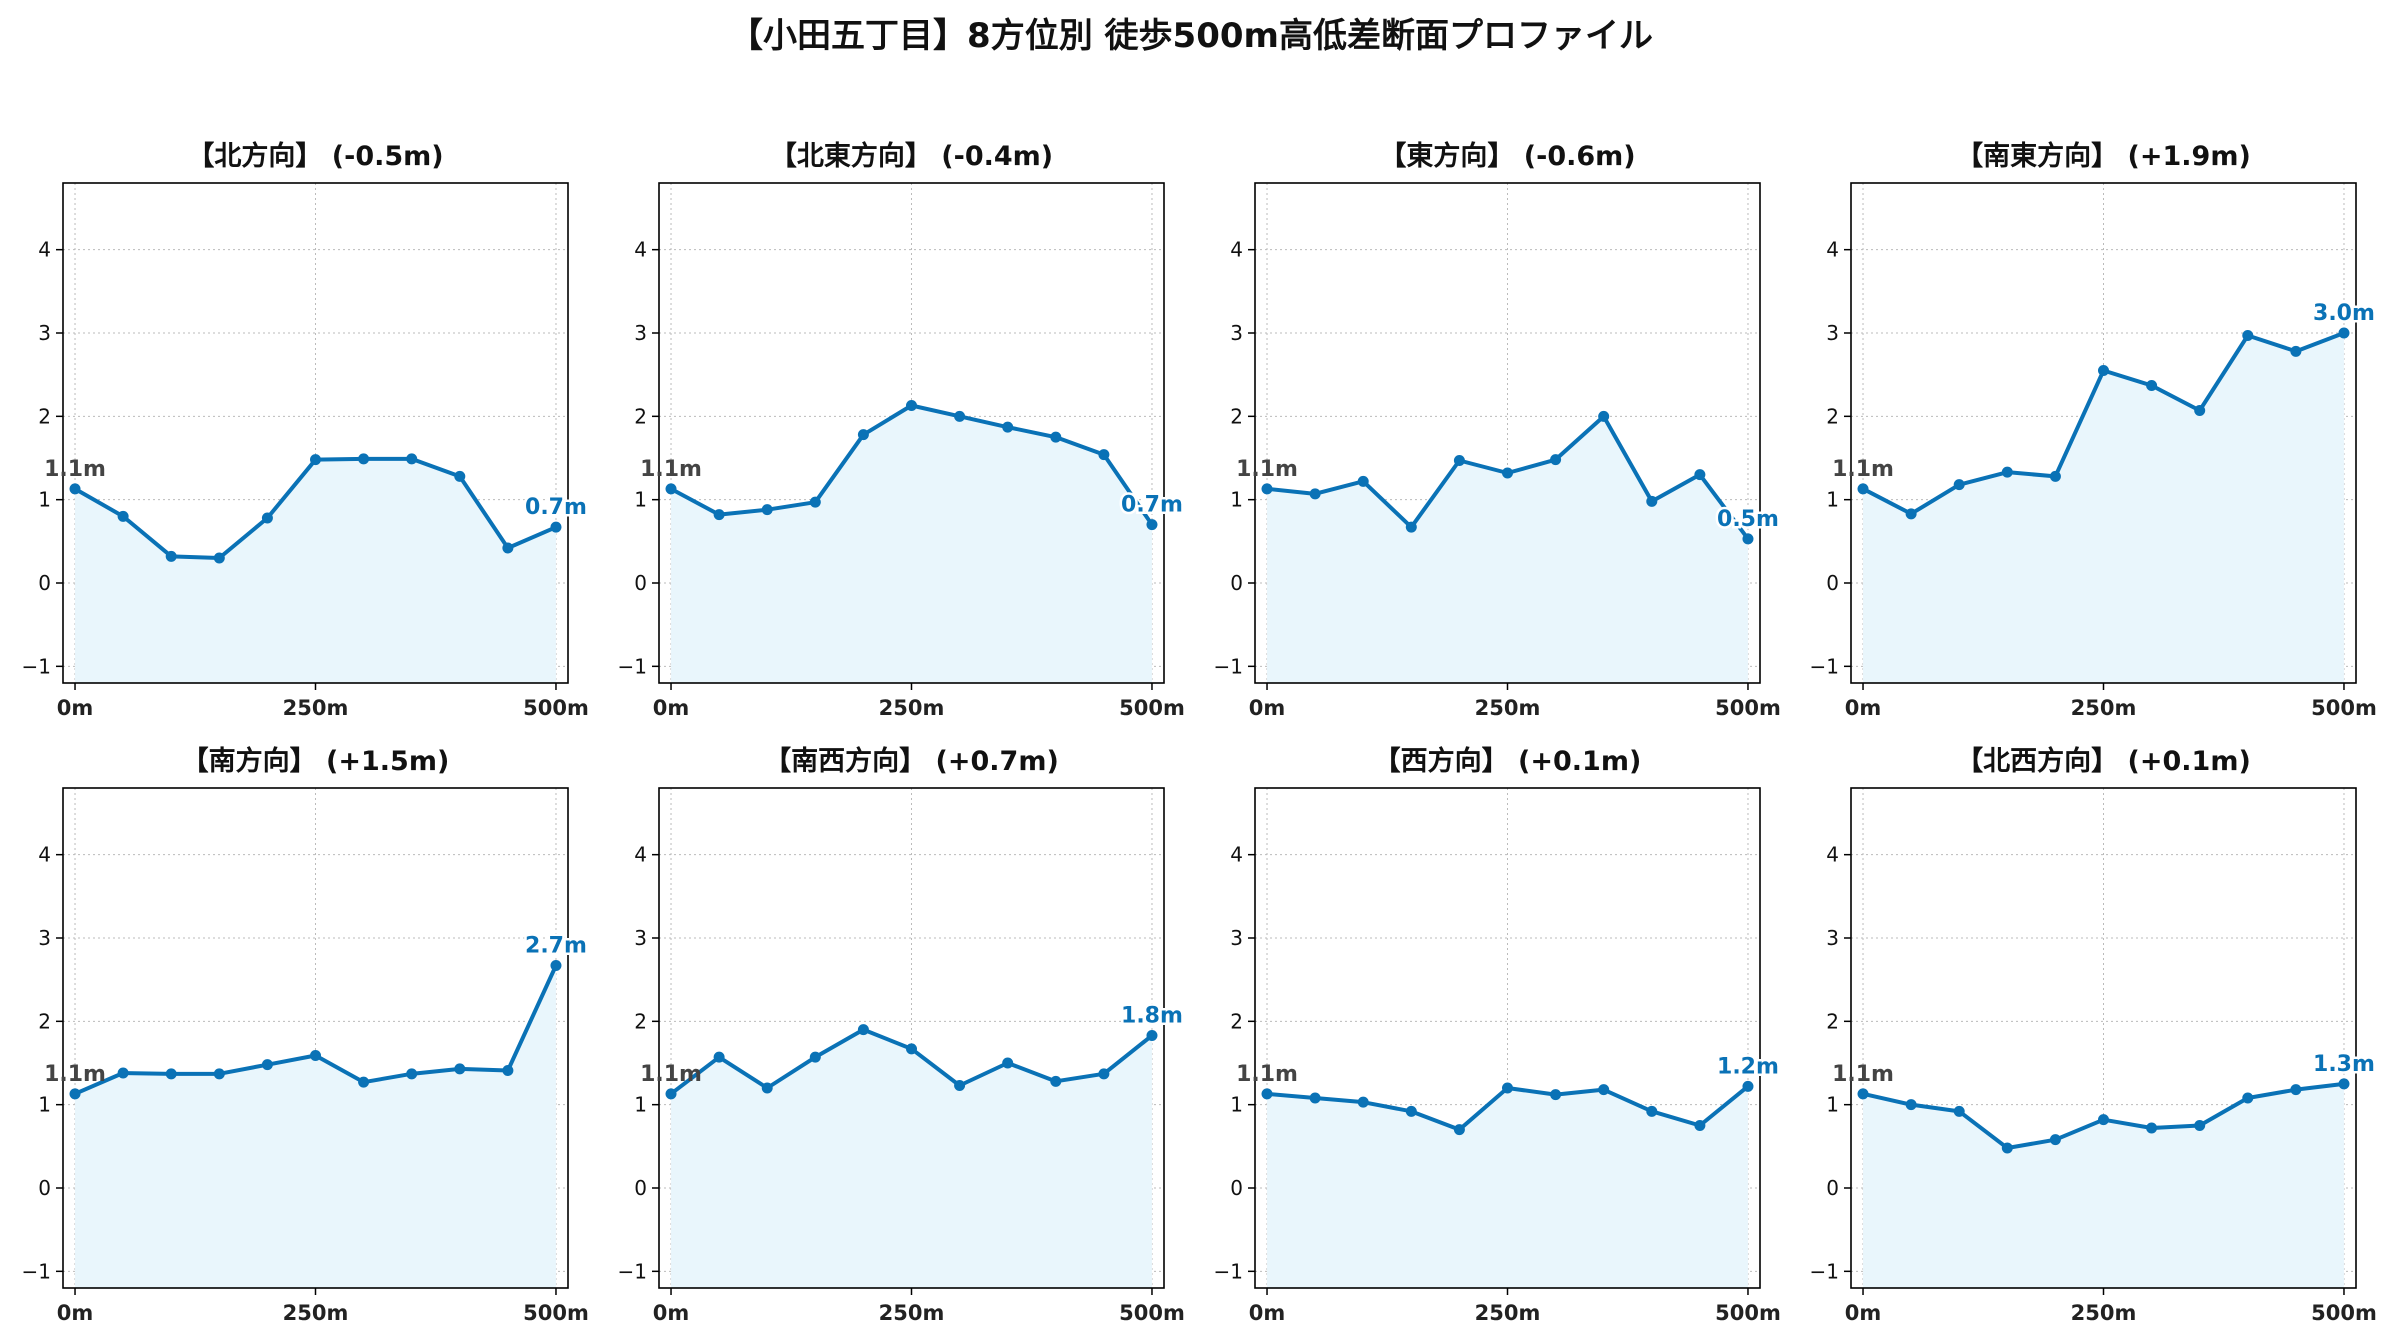 This screenshot has height=1340, width=2382. Describe the element at coordinates (1508, 761) in the screenshot. I see `chart-title: 【西方向】 (+0.1m)` at that location.